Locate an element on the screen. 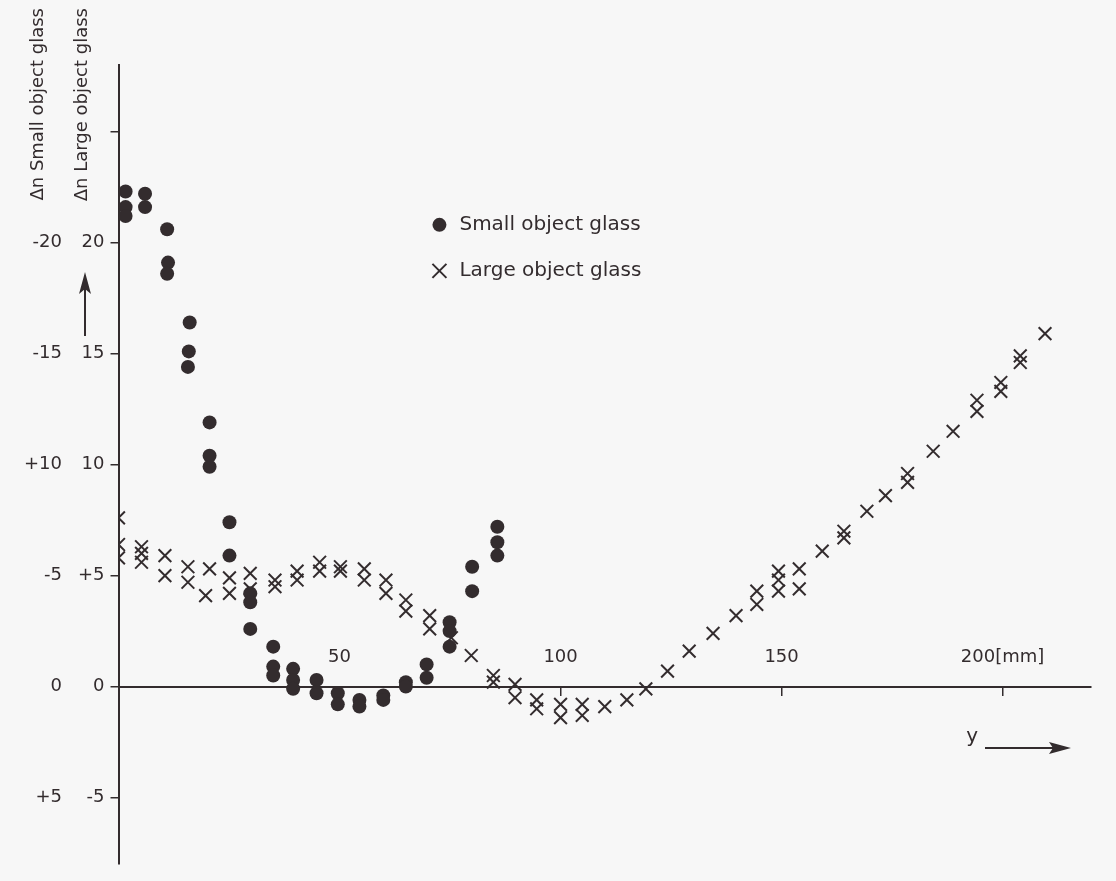 This screenshot has width=1116, height=881. legend-label: Large object glass is located at coordinates (550, 269).